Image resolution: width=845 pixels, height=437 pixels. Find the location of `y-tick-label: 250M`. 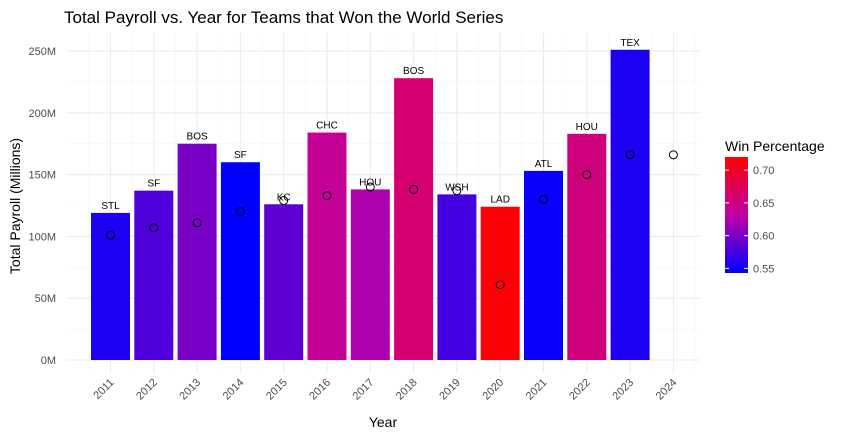

y-tick-label: 250M is located at coordinates (42, 52).